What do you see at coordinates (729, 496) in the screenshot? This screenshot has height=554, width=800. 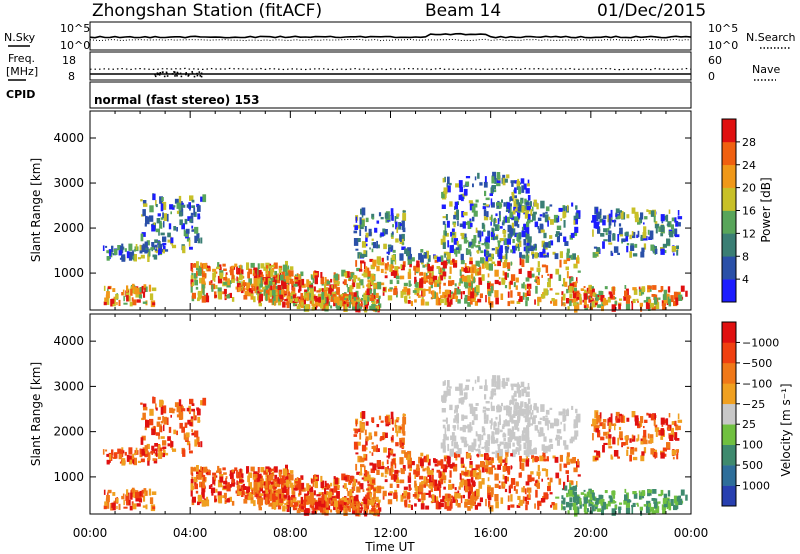 I see `colorbar-segment` at bounding box center [729, 496].